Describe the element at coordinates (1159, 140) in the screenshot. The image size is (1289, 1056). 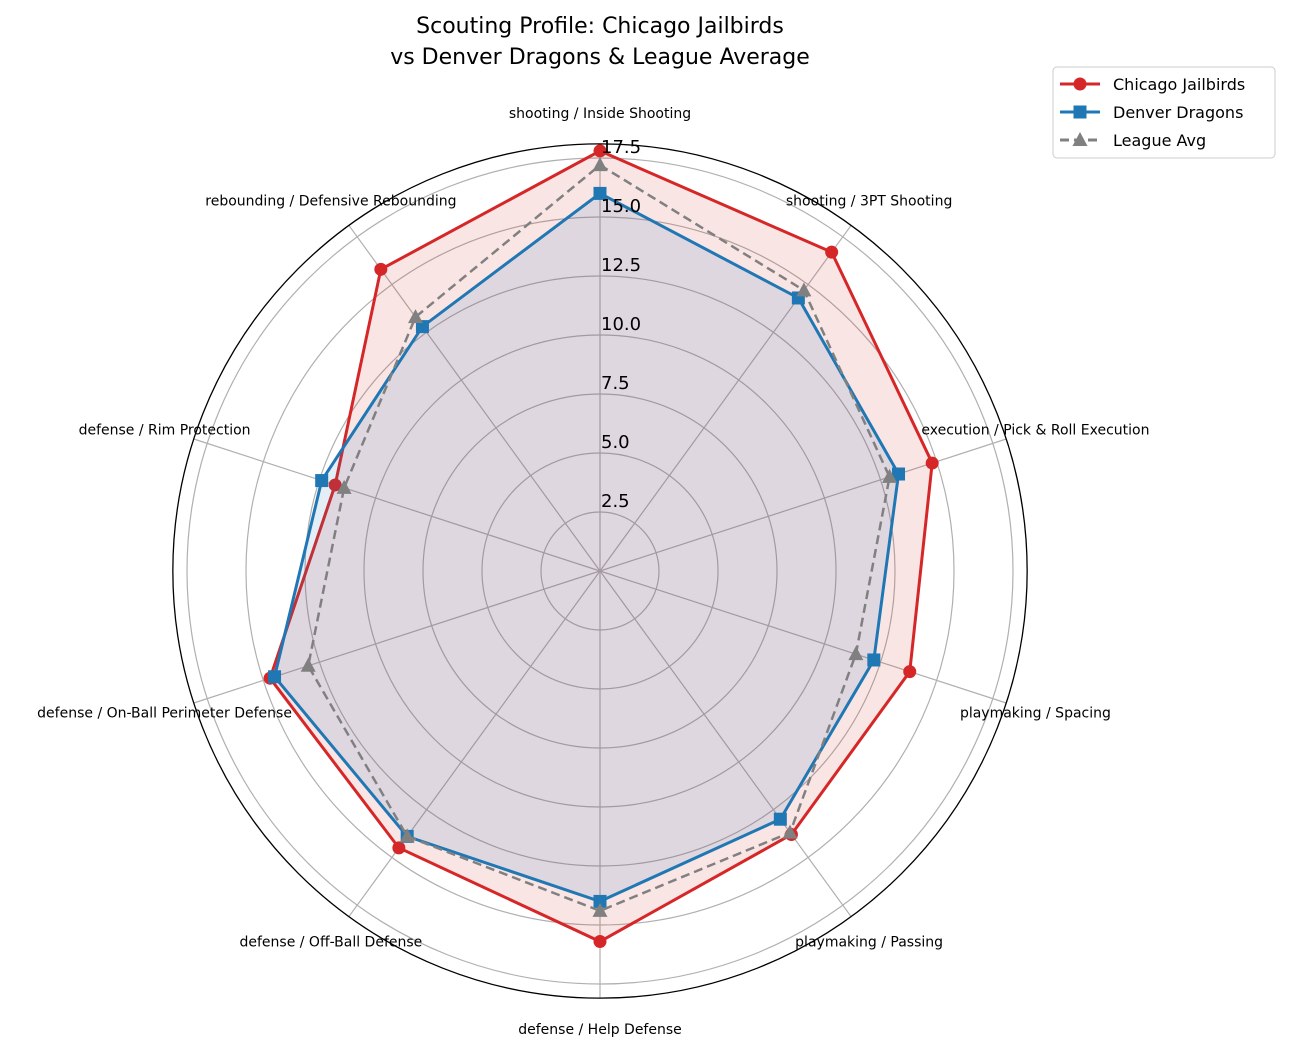
I see `legend-label: League Avg` at that location.